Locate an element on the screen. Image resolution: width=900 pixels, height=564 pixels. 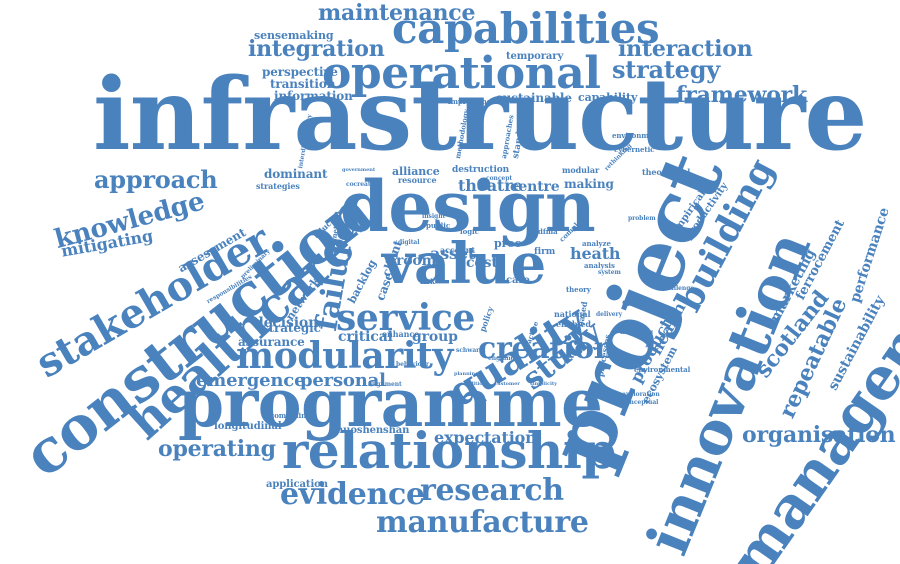
word-logic: logic is located at coordinates (469, 231).